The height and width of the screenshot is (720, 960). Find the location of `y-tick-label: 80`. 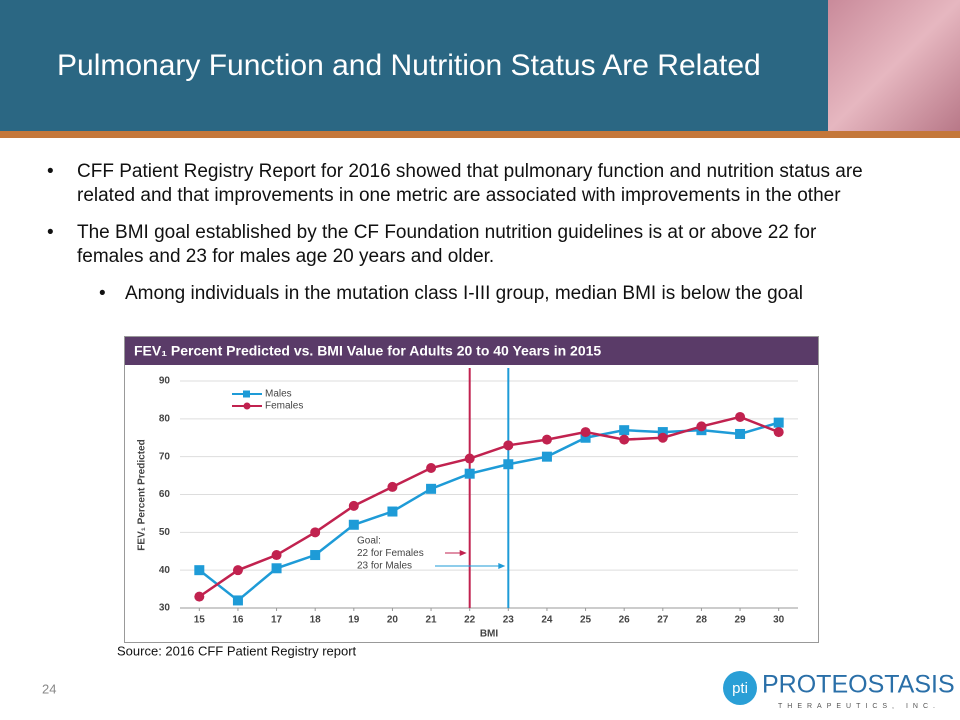

y-tick-label: 80 is located at coordinates (165, 418).